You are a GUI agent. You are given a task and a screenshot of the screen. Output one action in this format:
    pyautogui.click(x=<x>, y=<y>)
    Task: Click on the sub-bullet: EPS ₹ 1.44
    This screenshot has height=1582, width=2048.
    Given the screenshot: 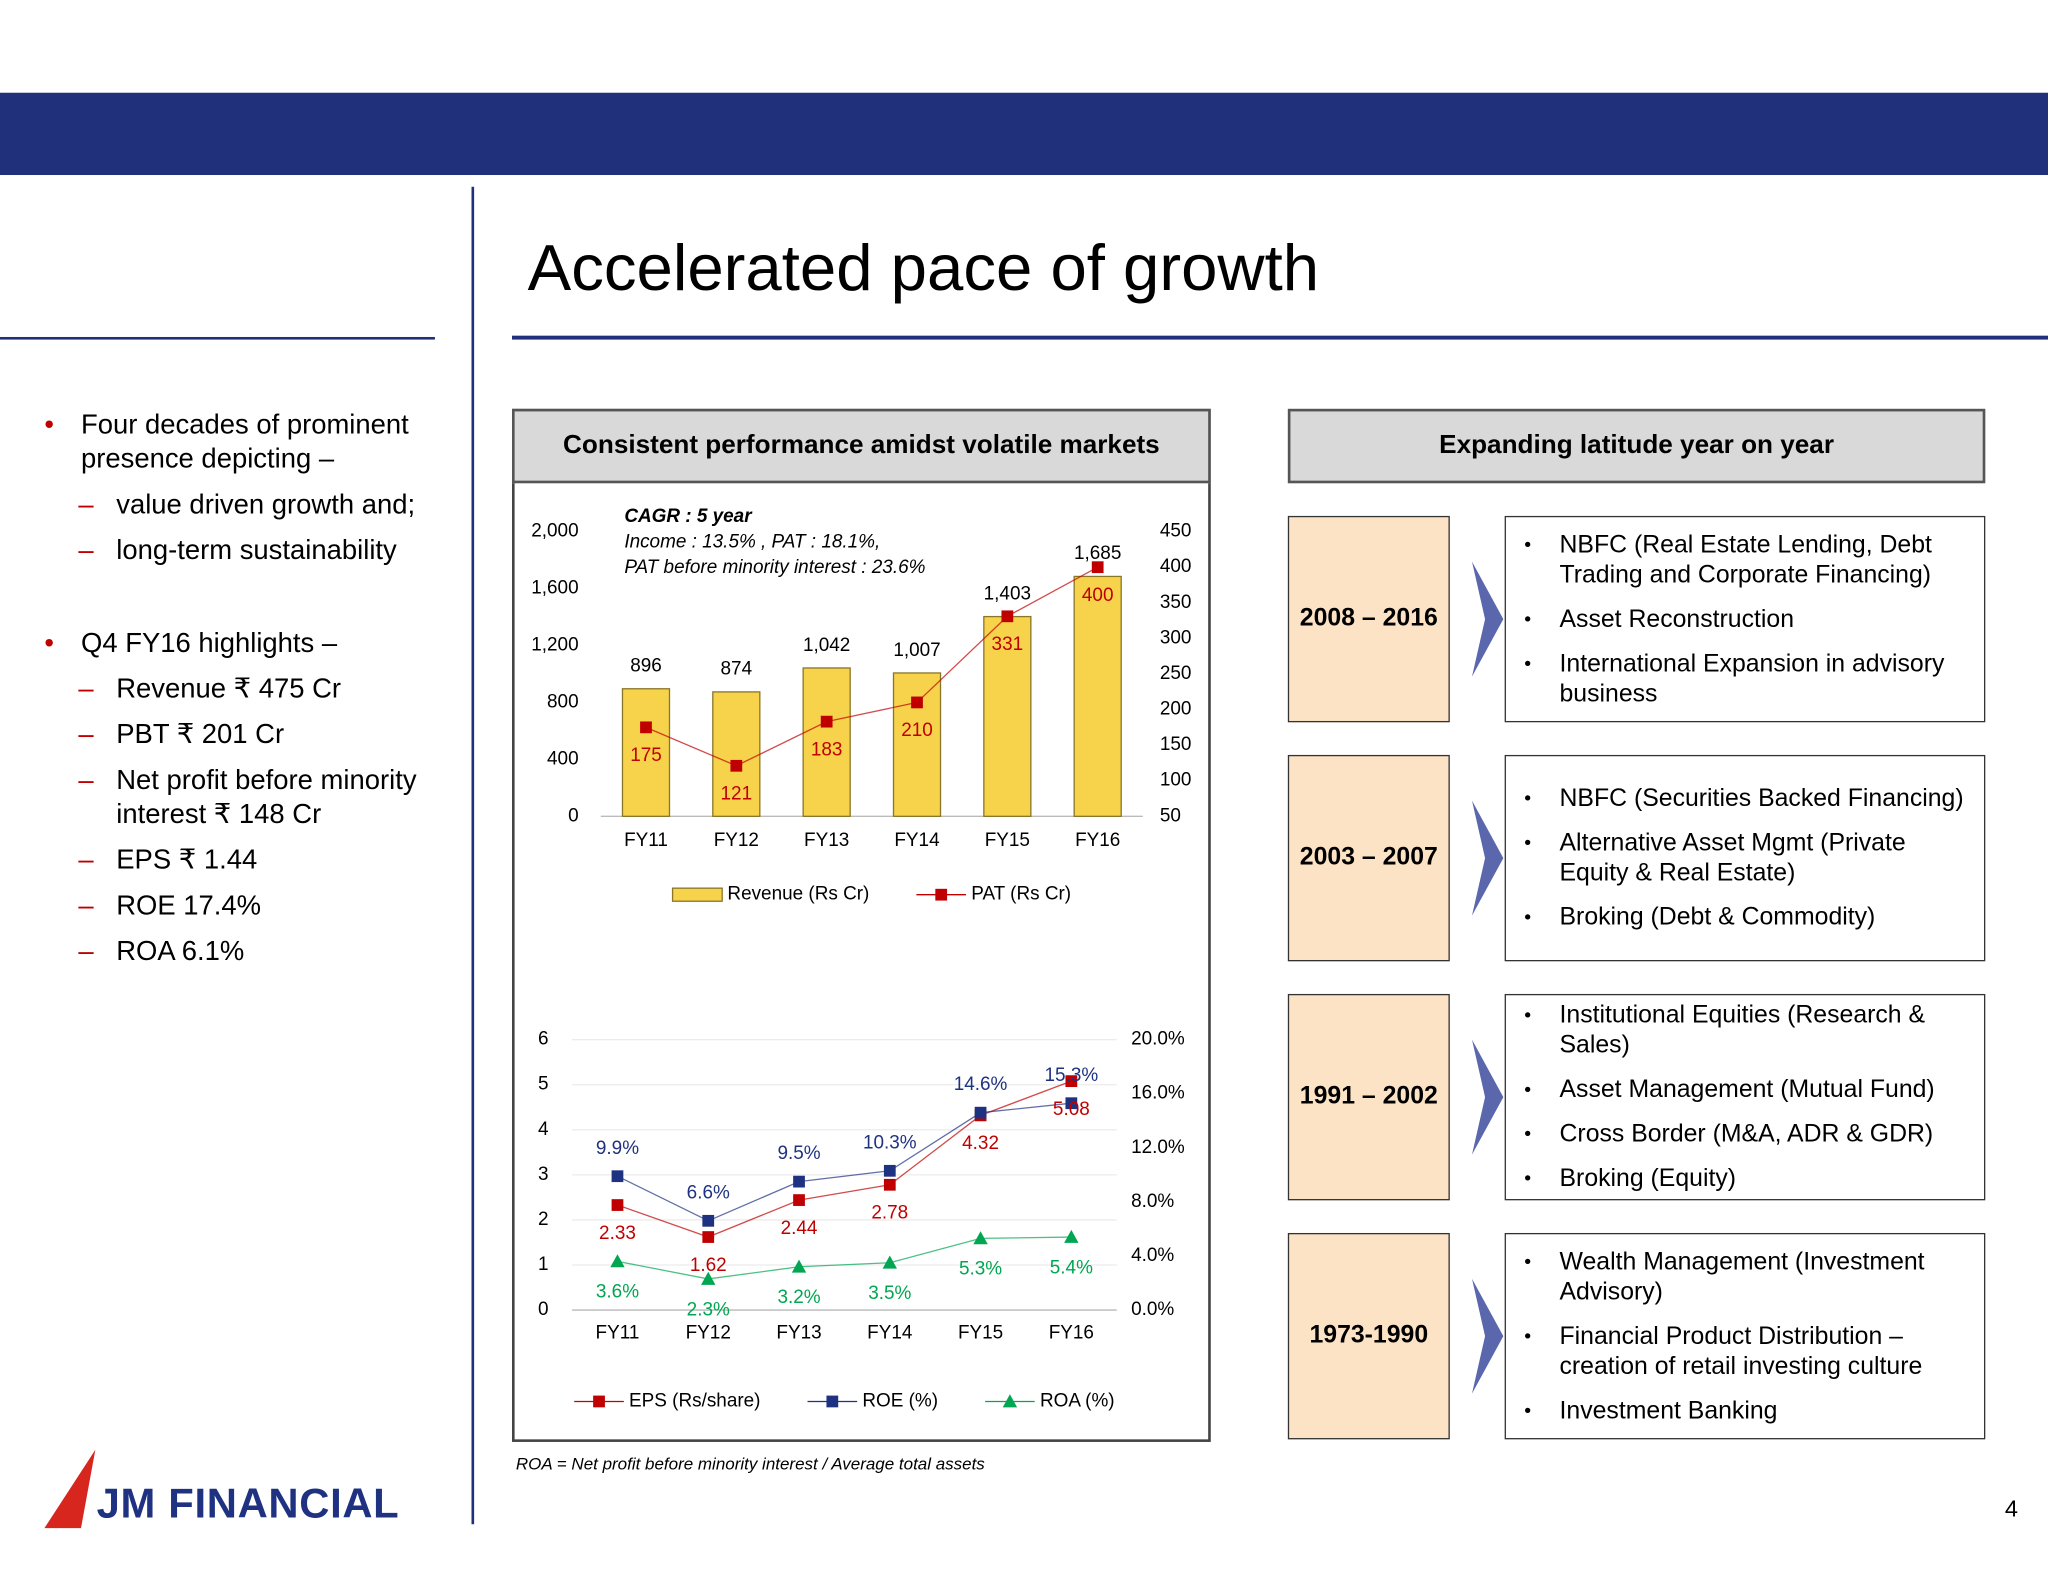 What is the action you would take?
    pyautogui.click(x=238, y=861)
    